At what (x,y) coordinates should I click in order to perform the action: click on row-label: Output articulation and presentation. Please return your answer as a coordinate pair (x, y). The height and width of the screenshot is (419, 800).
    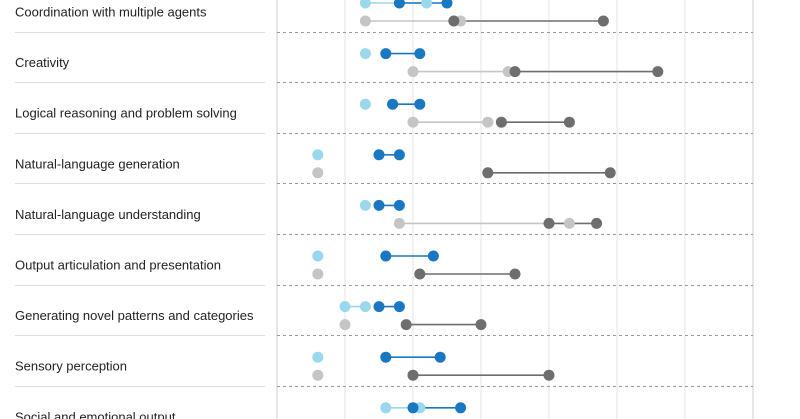
    Looking at the image, I should click on (118, 265).